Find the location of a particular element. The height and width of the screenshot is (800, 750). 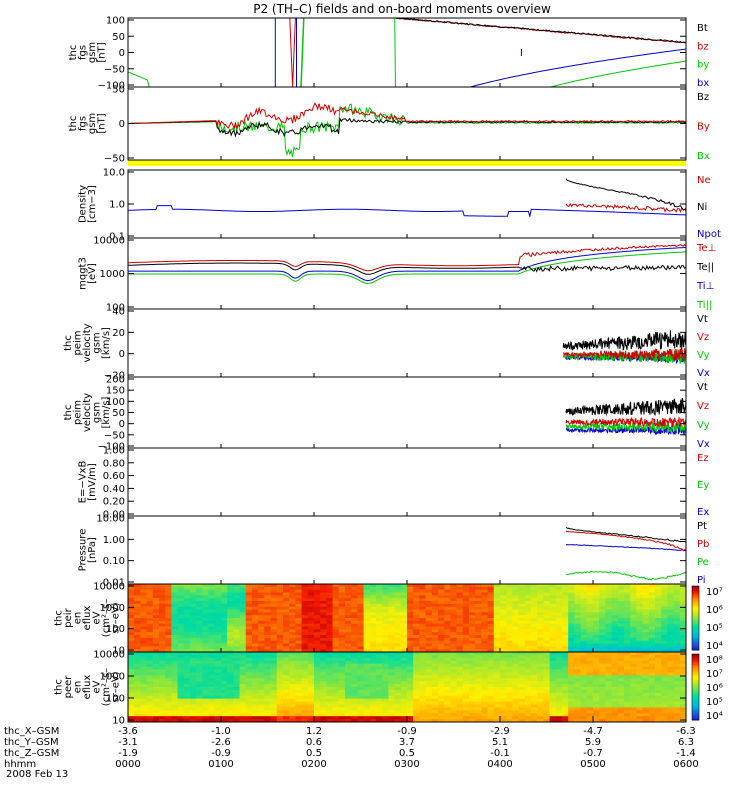

y-label-line: (cm²–s– is located at coordinates (106, 687).